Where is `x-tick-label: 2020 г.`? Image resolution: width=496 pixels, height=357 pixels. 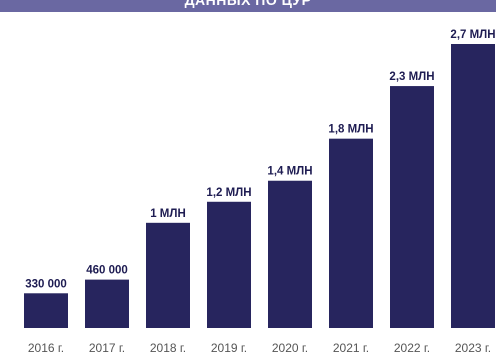
x-tick-label: 2020 г. is located at coordinates (290, 348).